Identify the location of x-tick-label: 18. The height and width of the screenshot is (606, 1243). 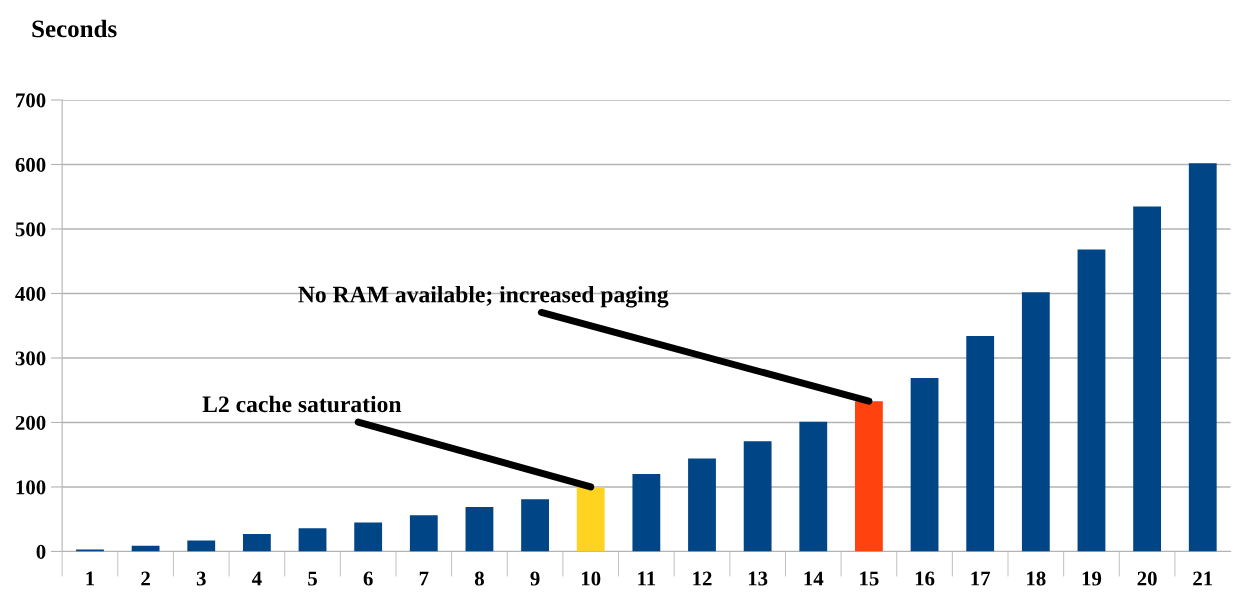
(1036, 578).